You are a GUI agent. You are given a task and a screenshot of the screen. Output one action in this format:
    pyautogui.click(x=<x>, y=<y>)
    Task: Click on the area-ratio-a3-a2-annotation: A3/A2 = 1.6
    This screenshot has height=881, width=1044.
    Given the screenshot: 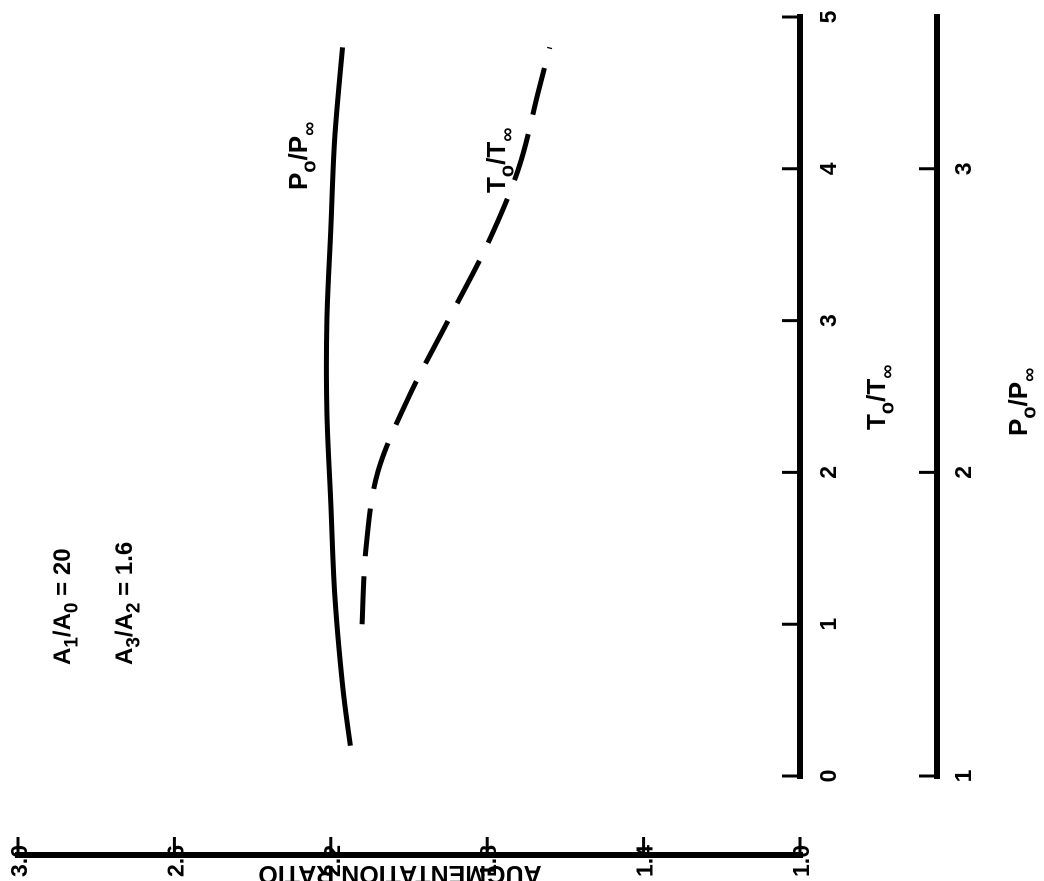 What is the action you would take?
    pyautogui.click(x=128, y=603)
    